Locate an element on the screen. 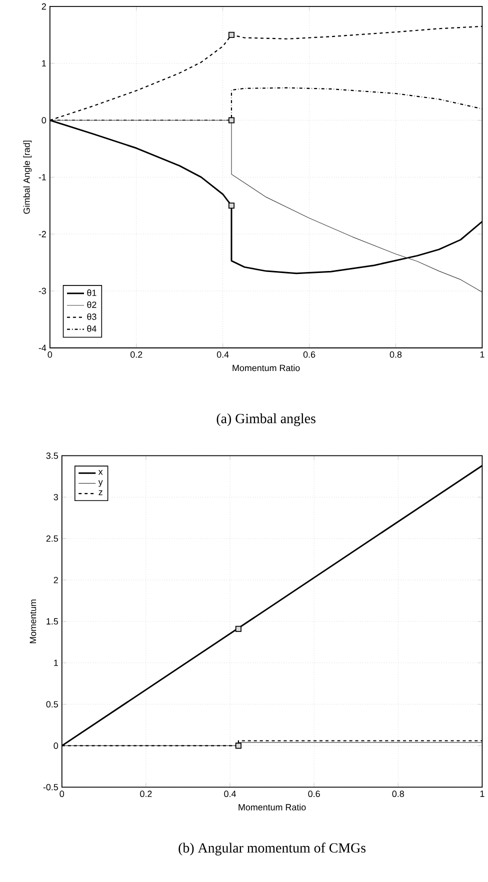 This screenshot has height=882, width=488. legend-label: θ3 is located at coordinates (91, 316).